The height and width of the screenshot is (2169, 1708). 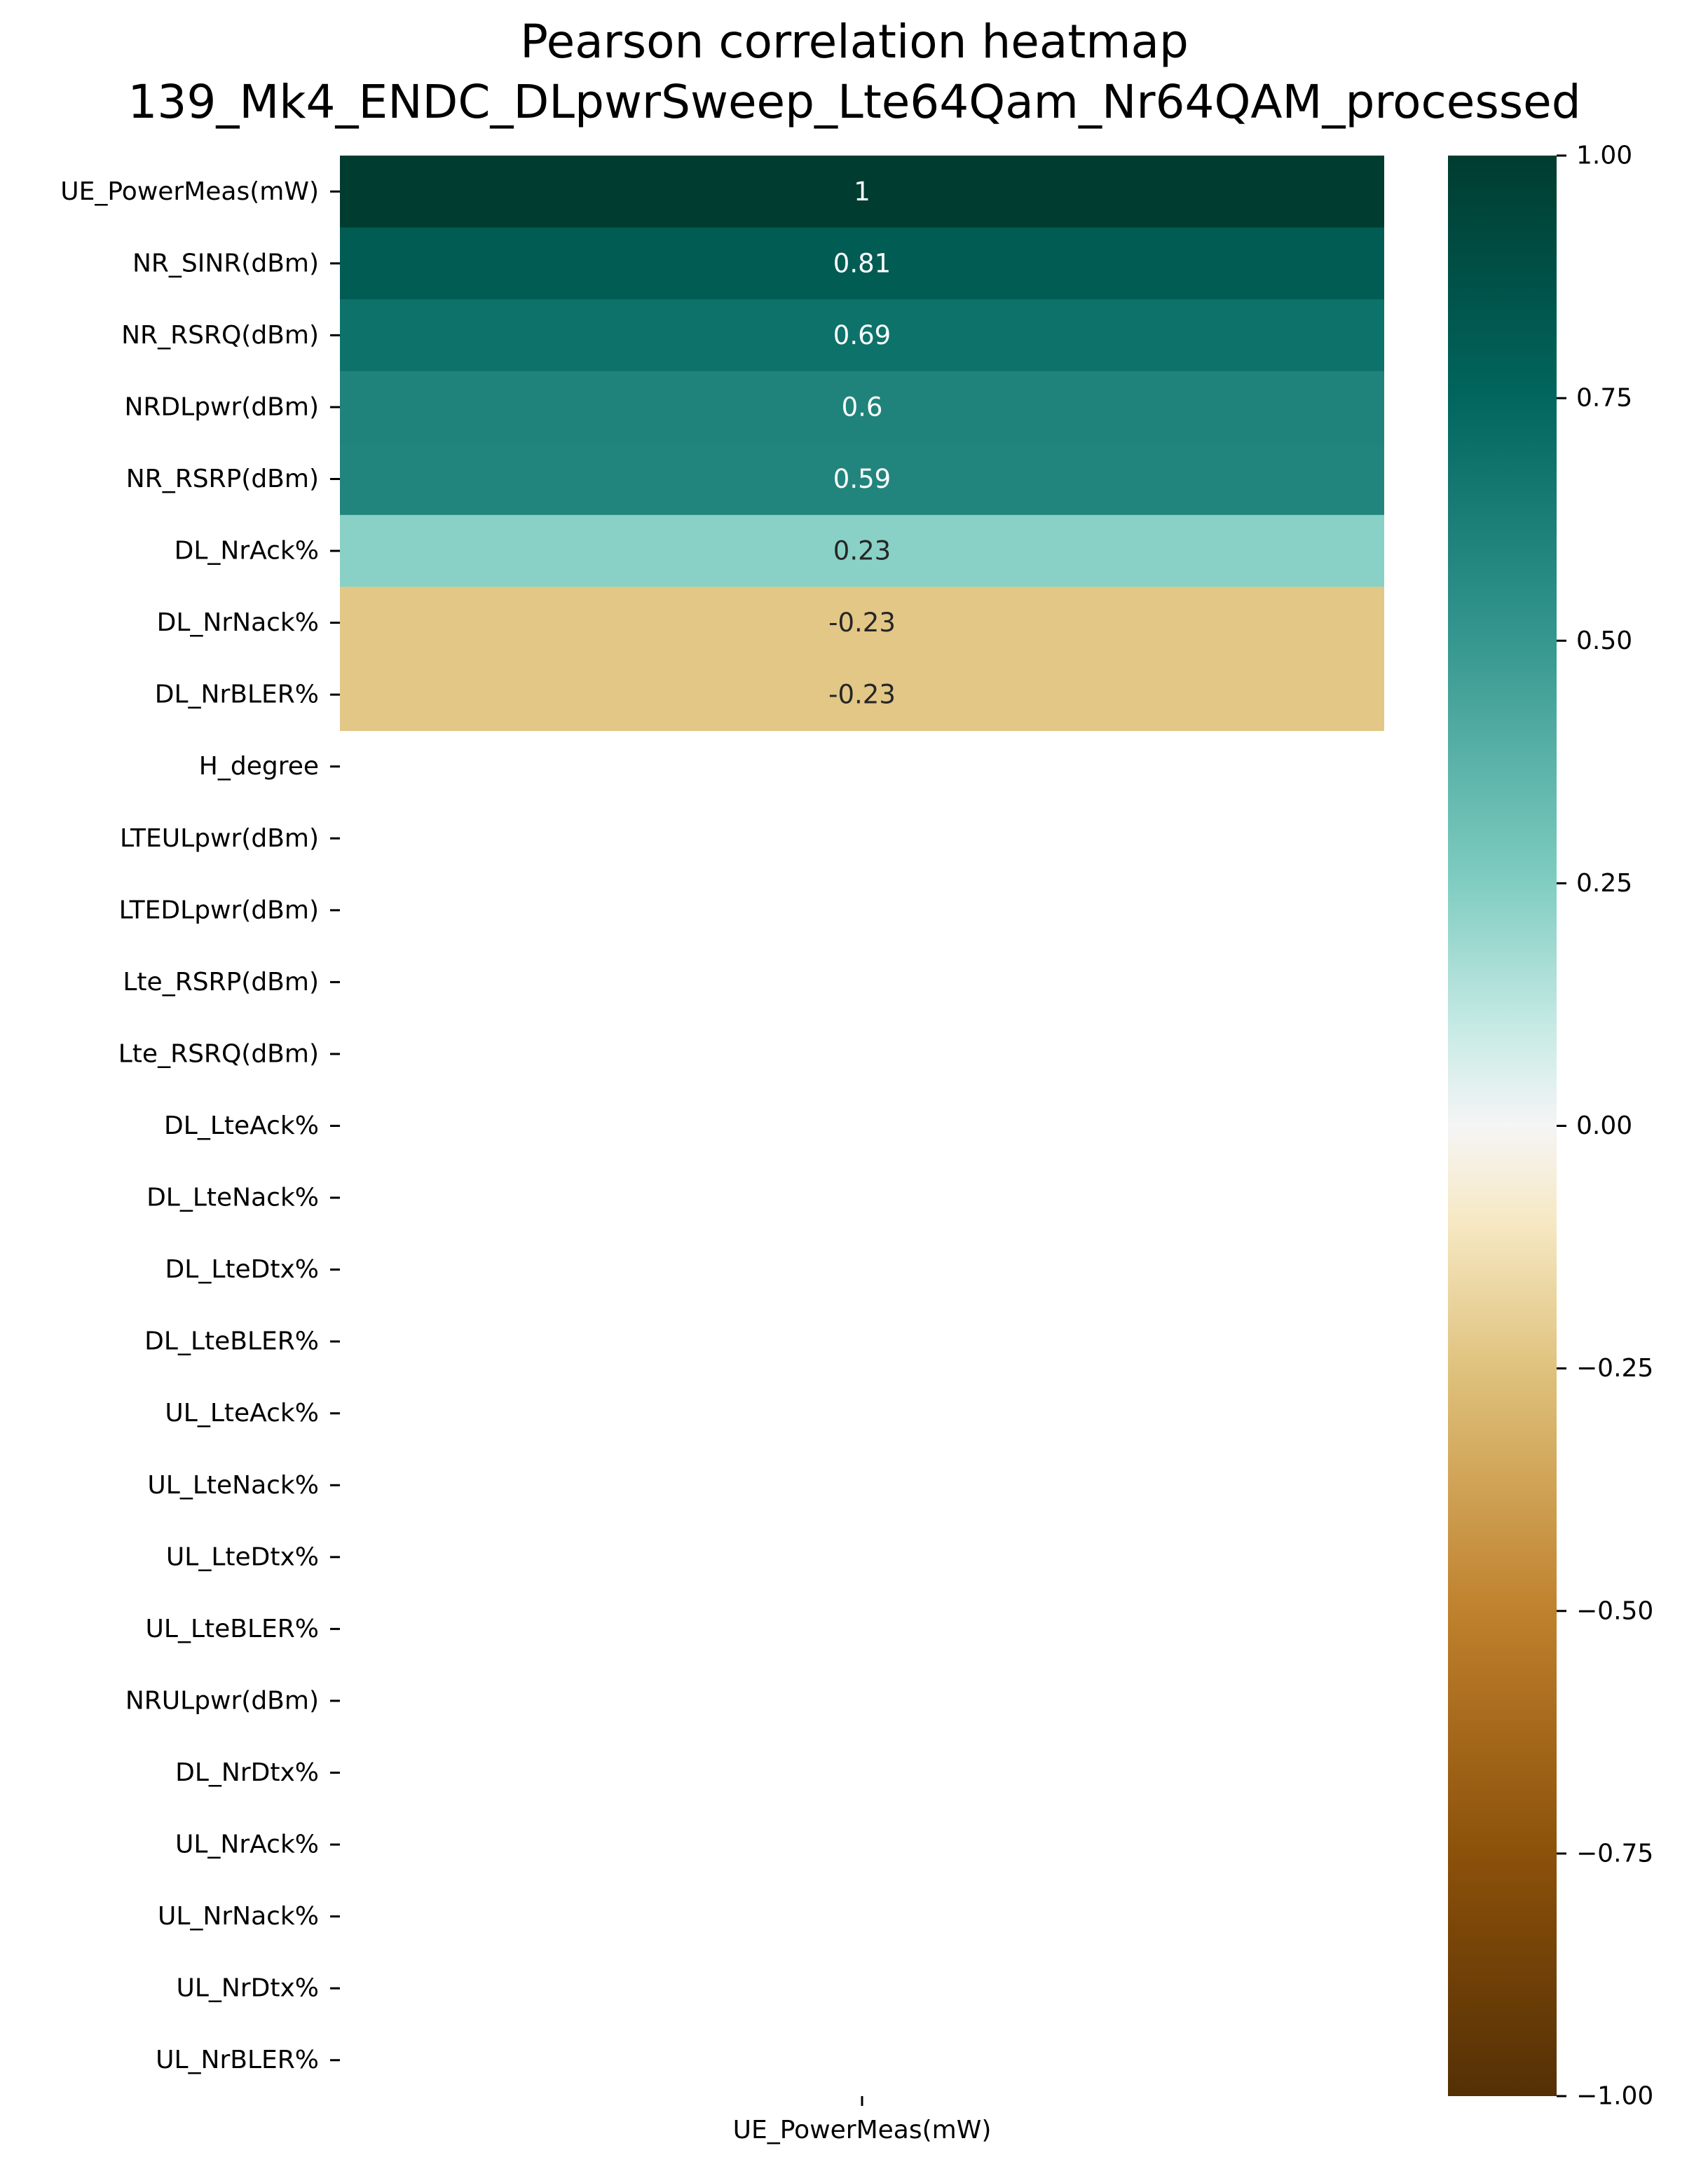 I want to click on y-tick-label: NR_RSRP(dBm), so click(x=223, y=479).